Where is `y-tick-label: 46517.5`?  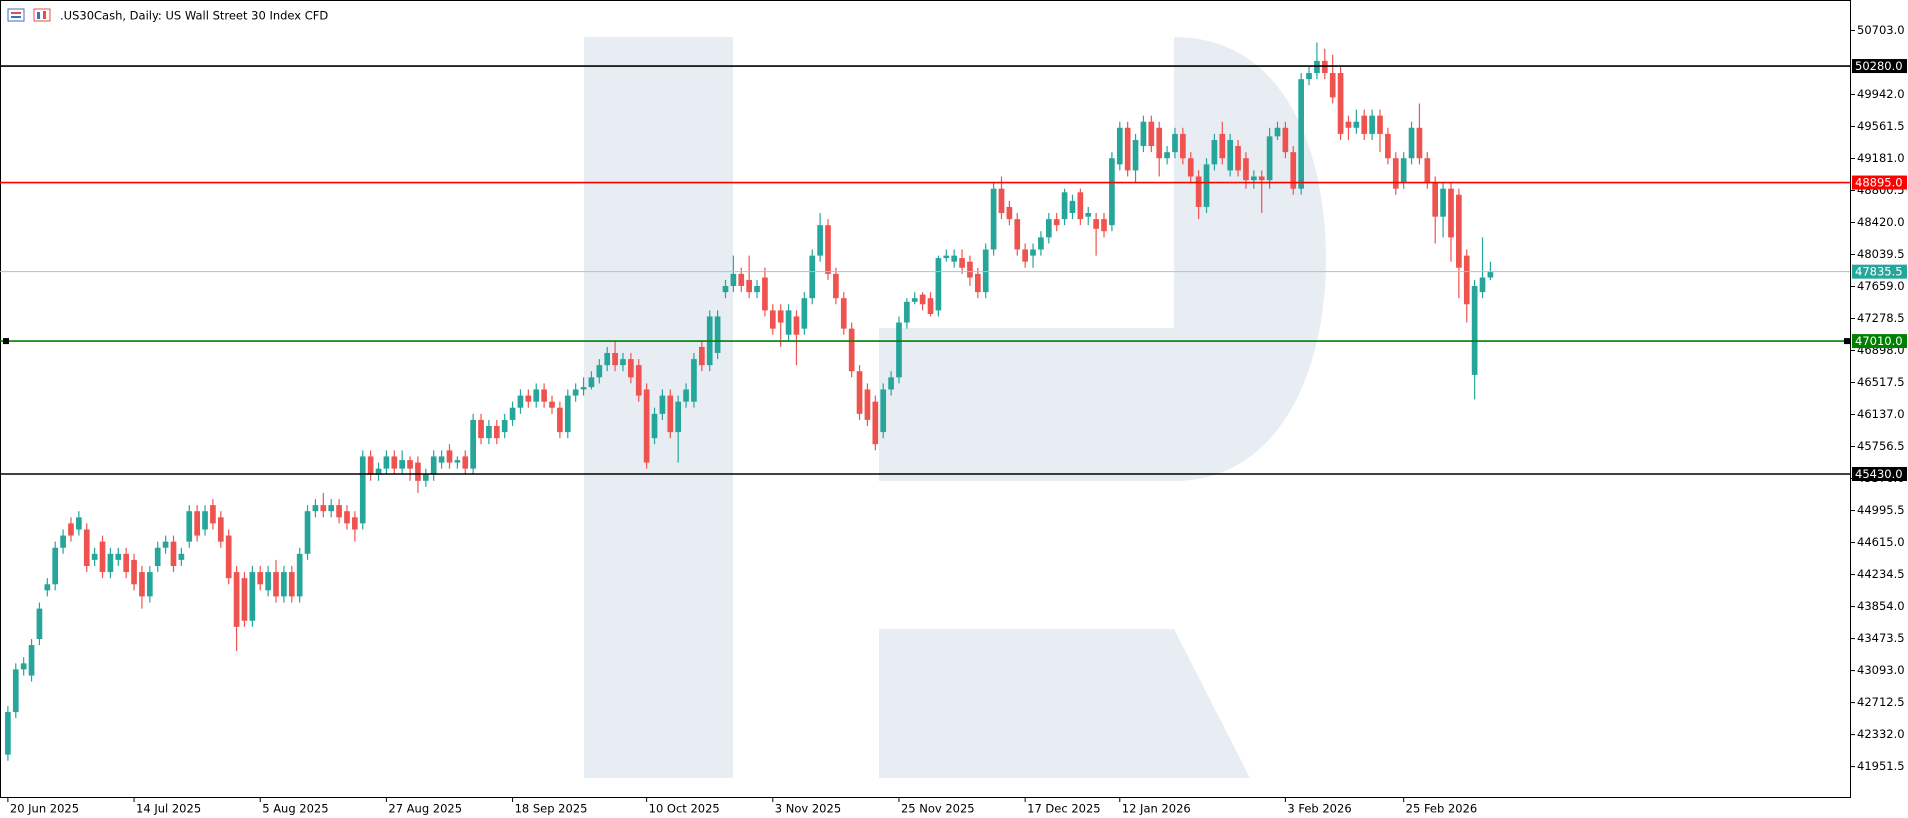 y-tick-label: 46517.5 is located at coordinates (1881, 382).